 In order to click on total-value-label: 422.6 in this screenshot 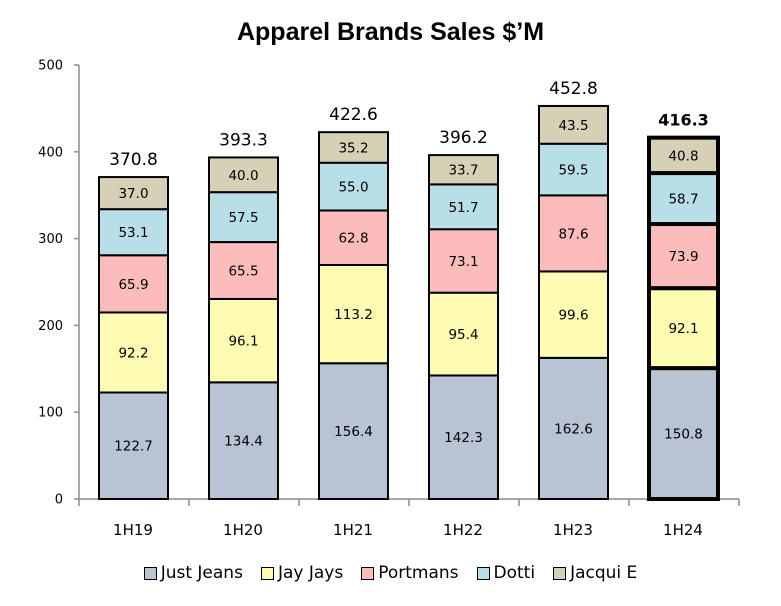, I will do `click(353, 115)`.